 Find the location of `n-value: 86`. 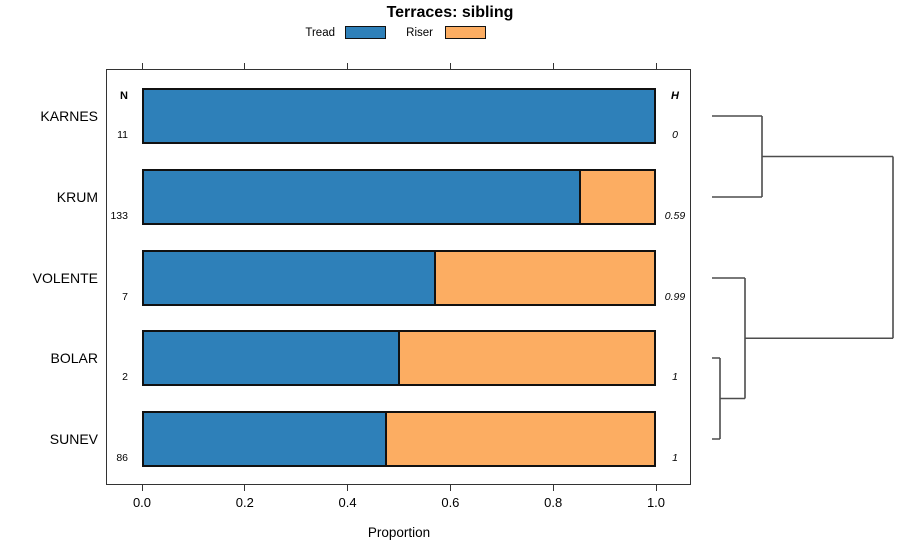

n-value: 86 is located at coordinates (122, 458).